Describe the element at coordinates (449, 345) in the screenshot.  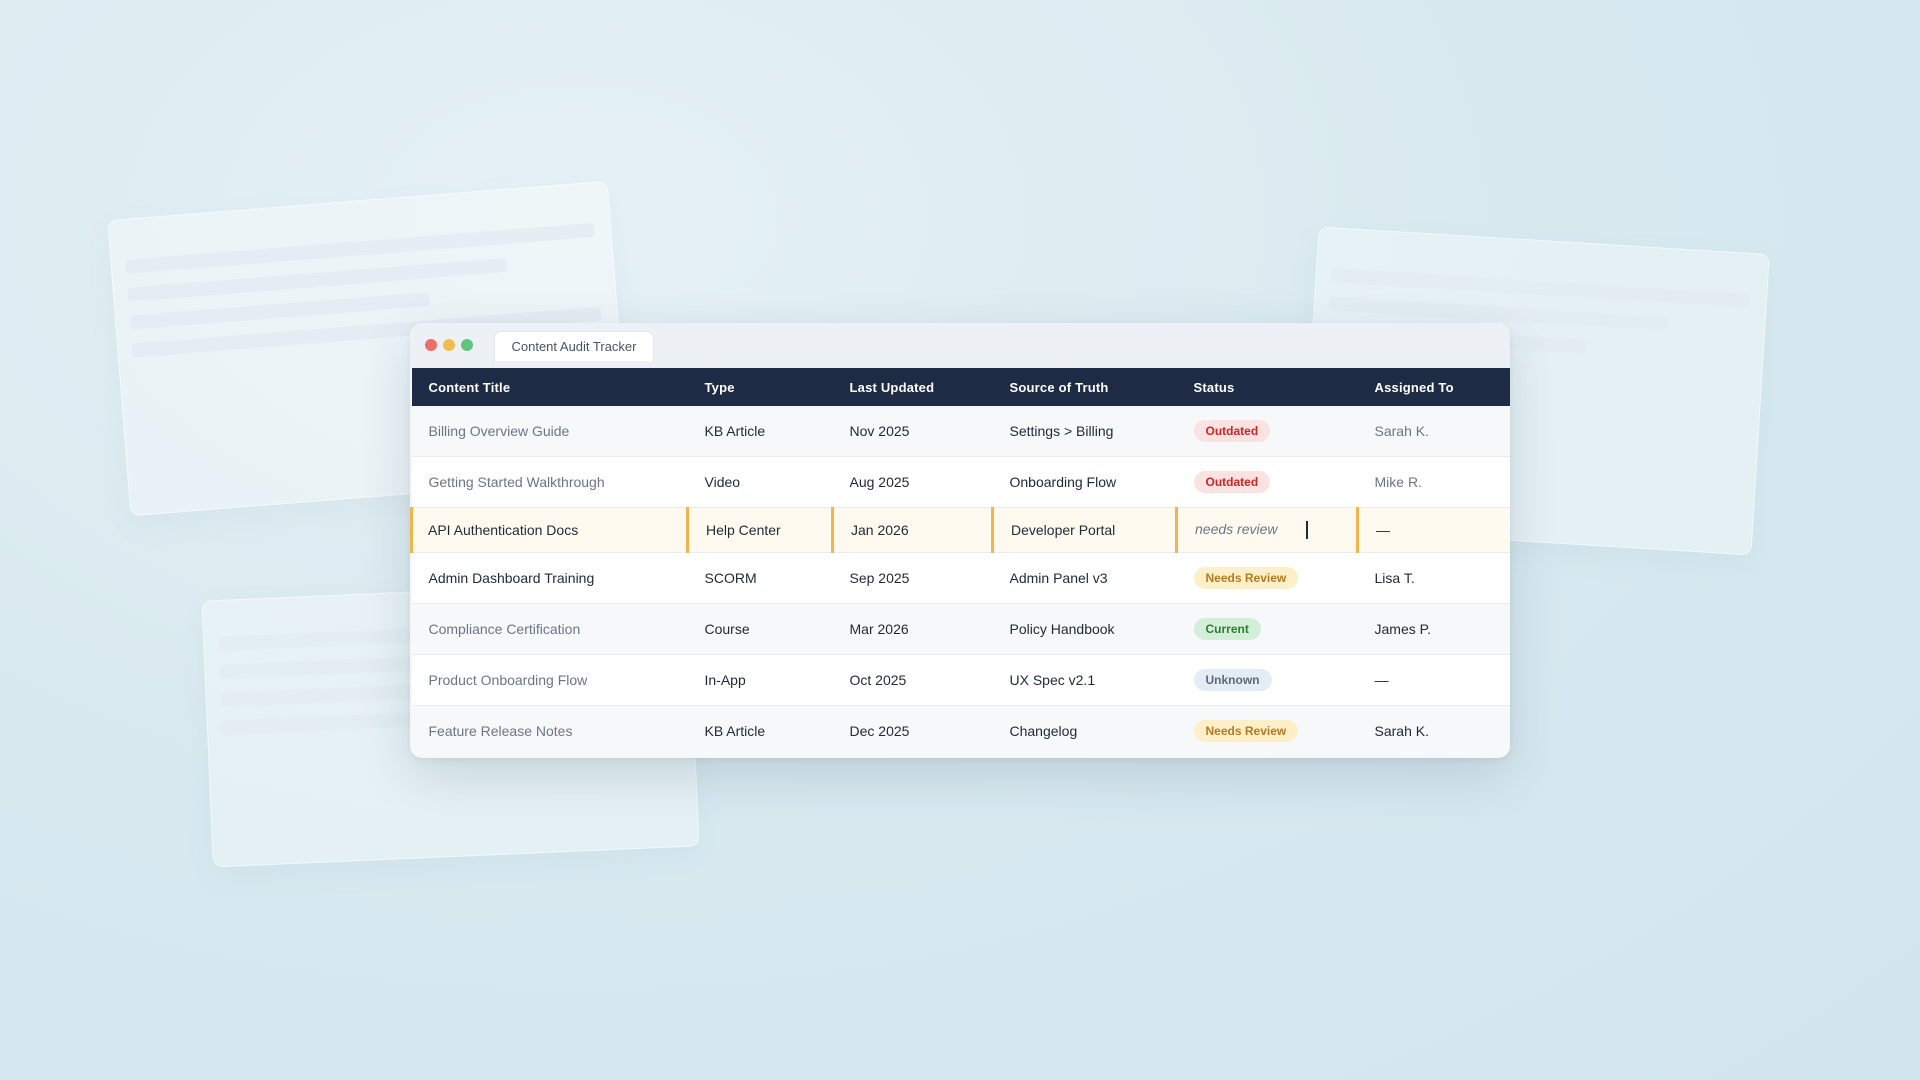
I see `minimize-window-button` at that location.